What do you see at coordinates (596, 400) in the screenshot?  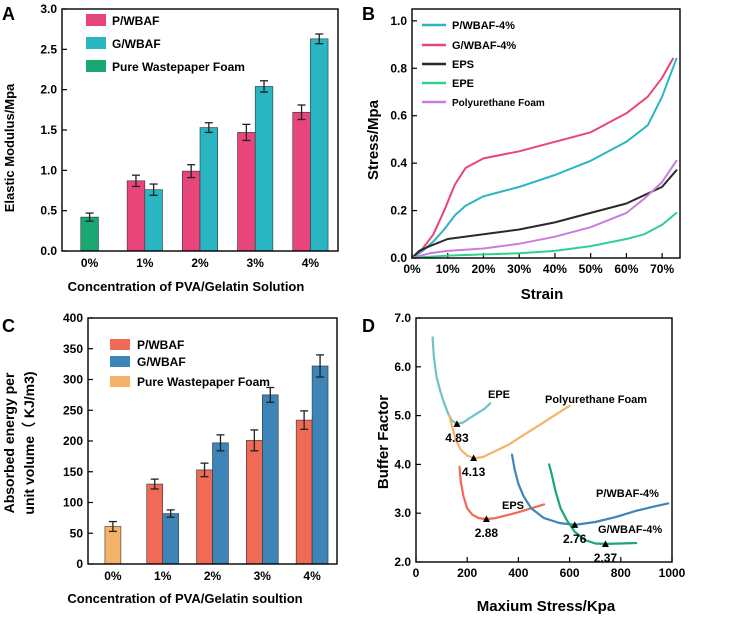 I see `panel-d-label-pu: Polyurethane Foam` at bounding box center [596, 400].